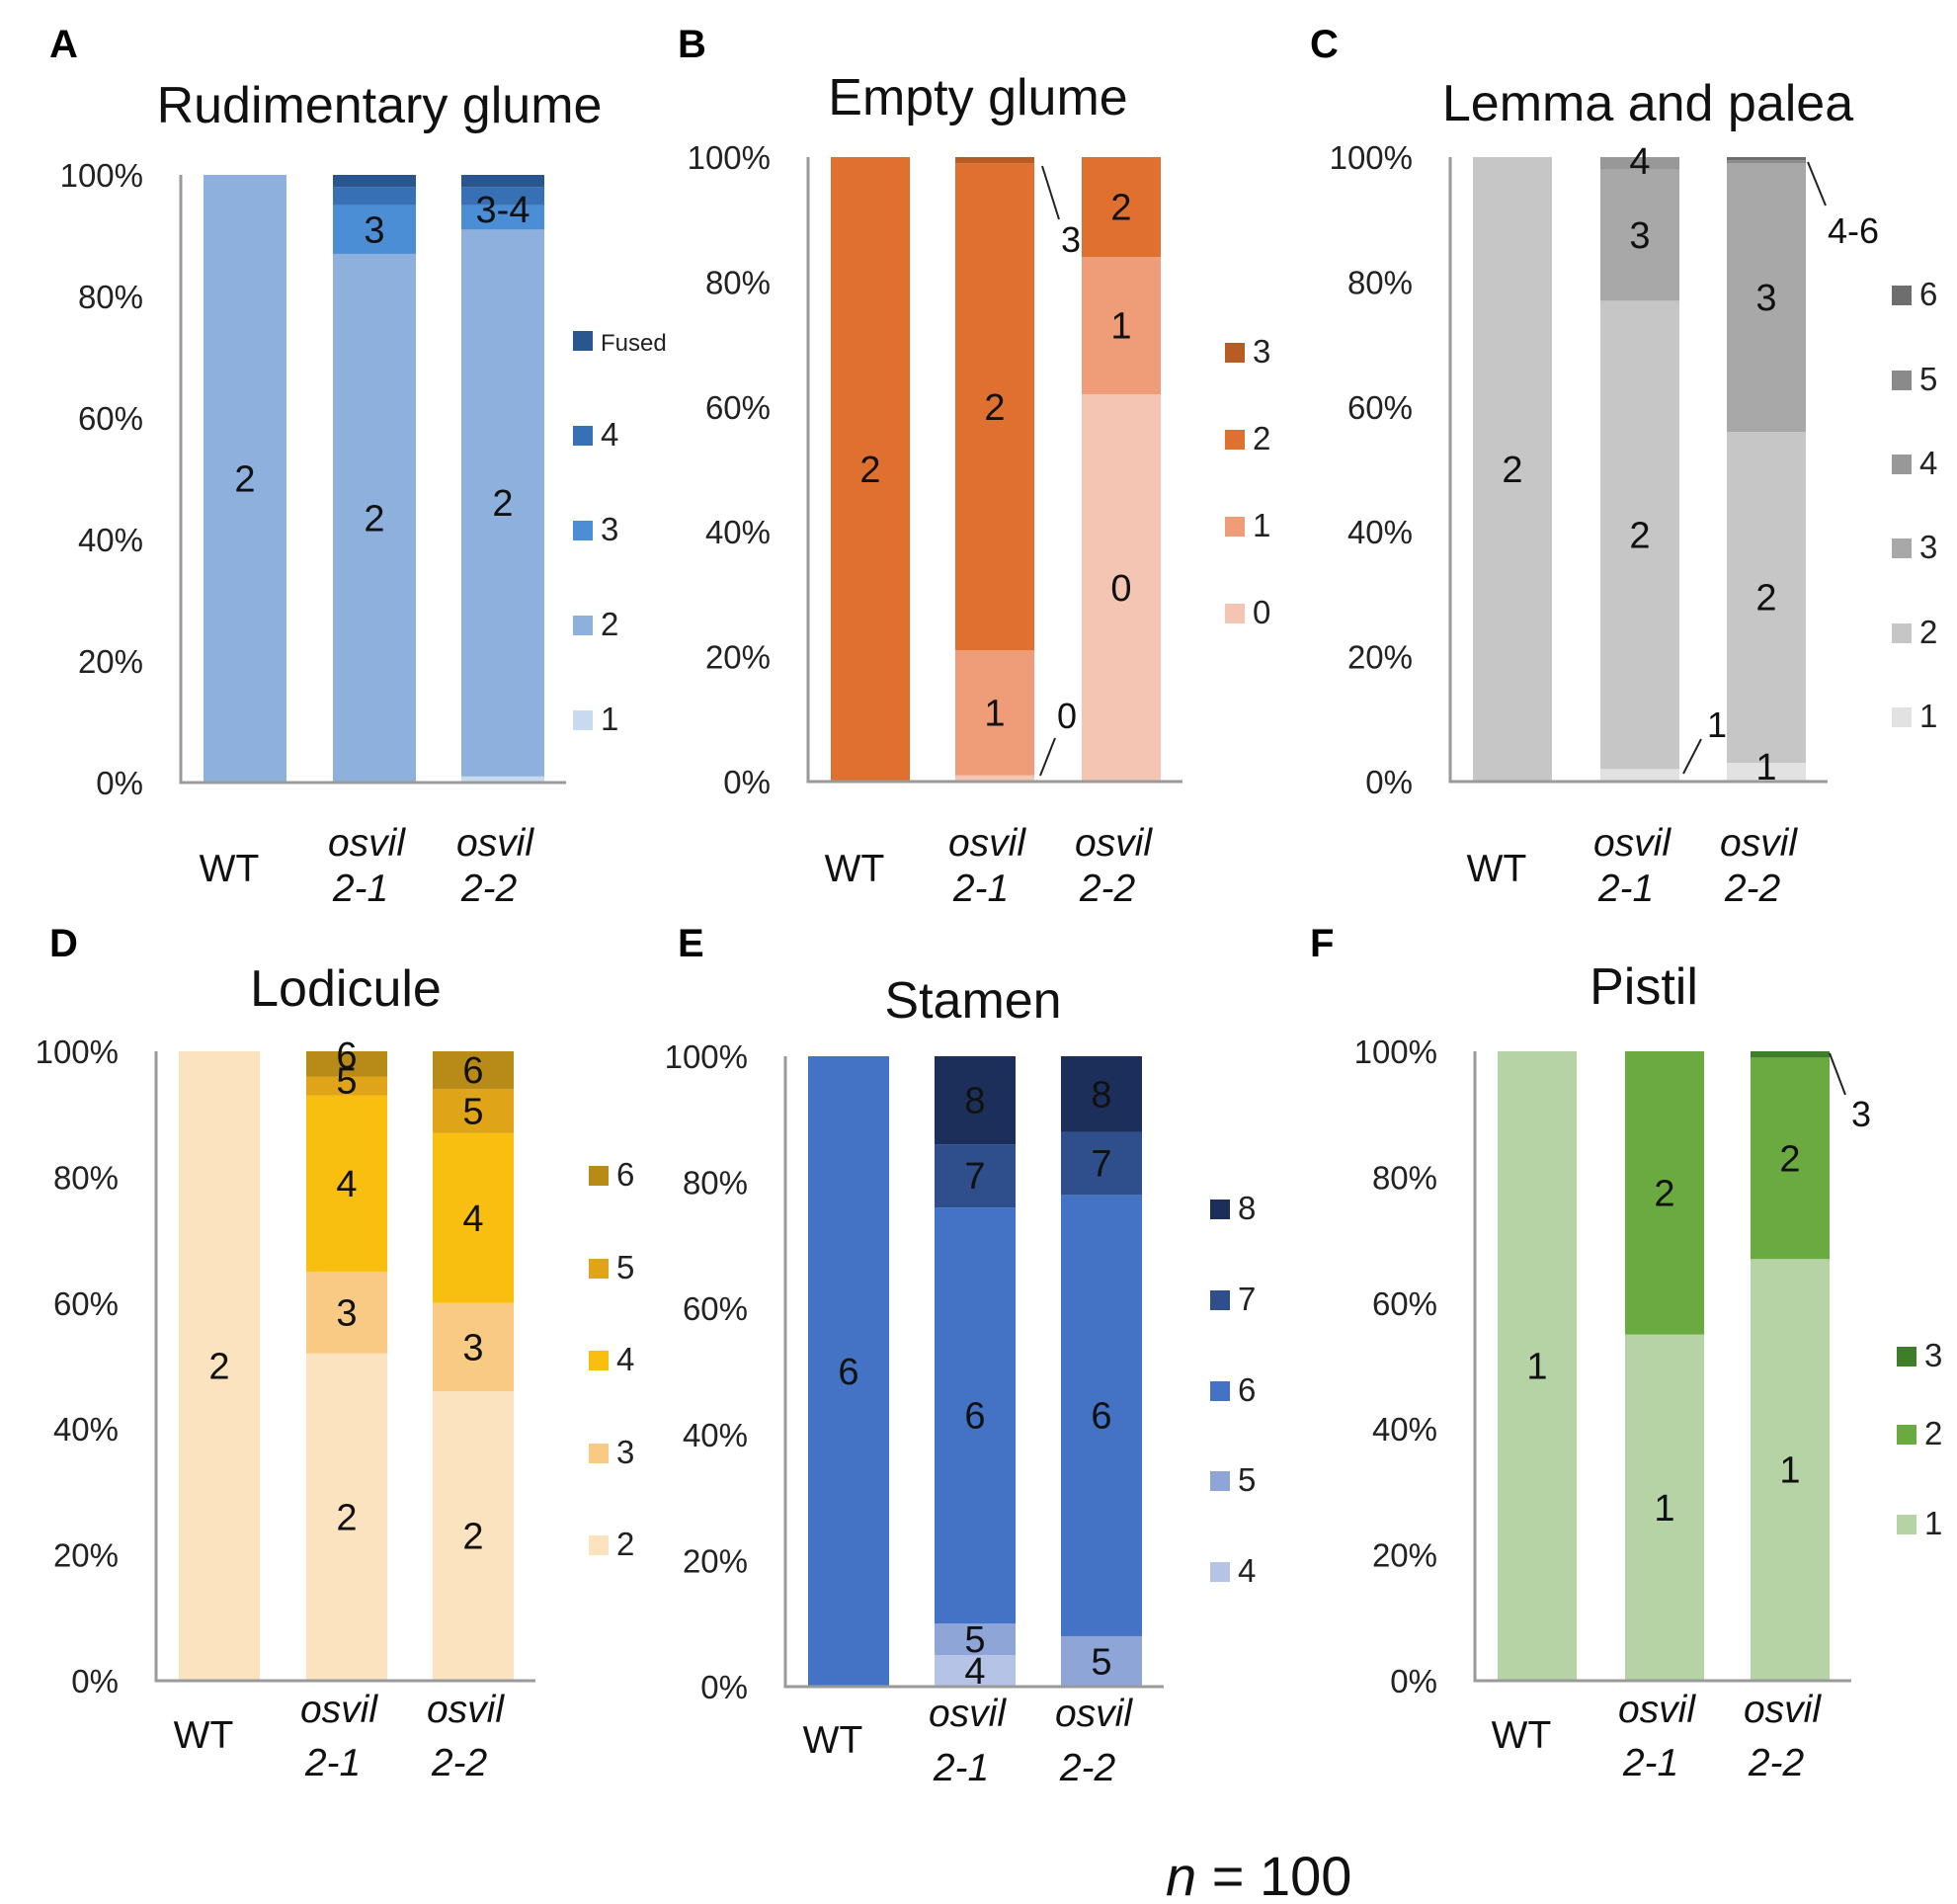 The image size is (1957, 1904). What do you see at coordinates (634, 343) in the screenshot?
I see `legend-label-fused: Fused` at bounding box center [634, 343].